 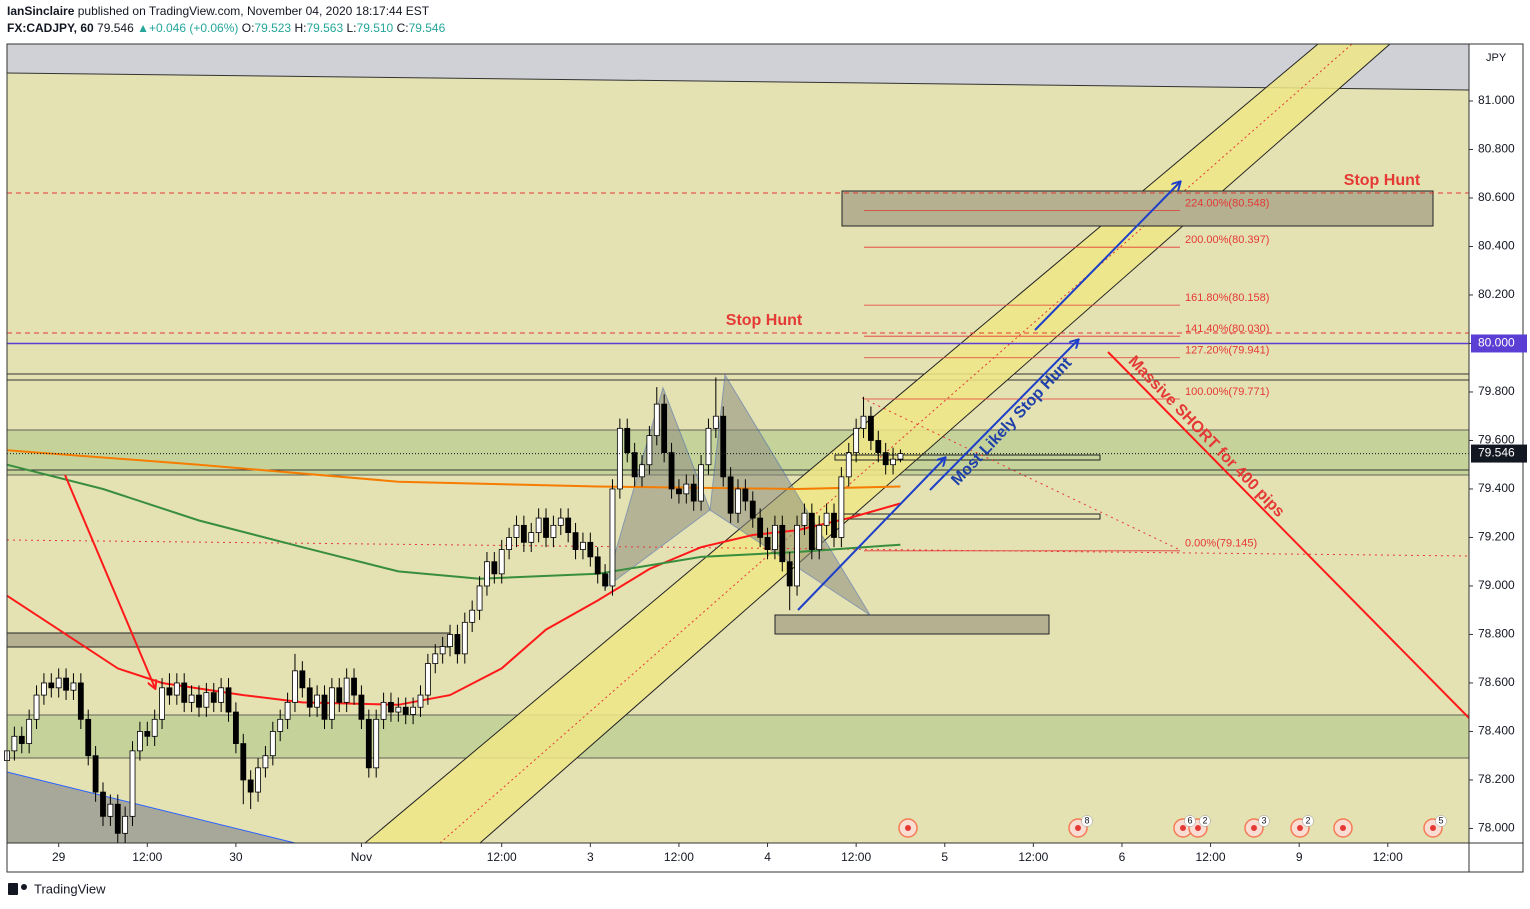 I want to click on price-tag, so click(x=1499, y=453).